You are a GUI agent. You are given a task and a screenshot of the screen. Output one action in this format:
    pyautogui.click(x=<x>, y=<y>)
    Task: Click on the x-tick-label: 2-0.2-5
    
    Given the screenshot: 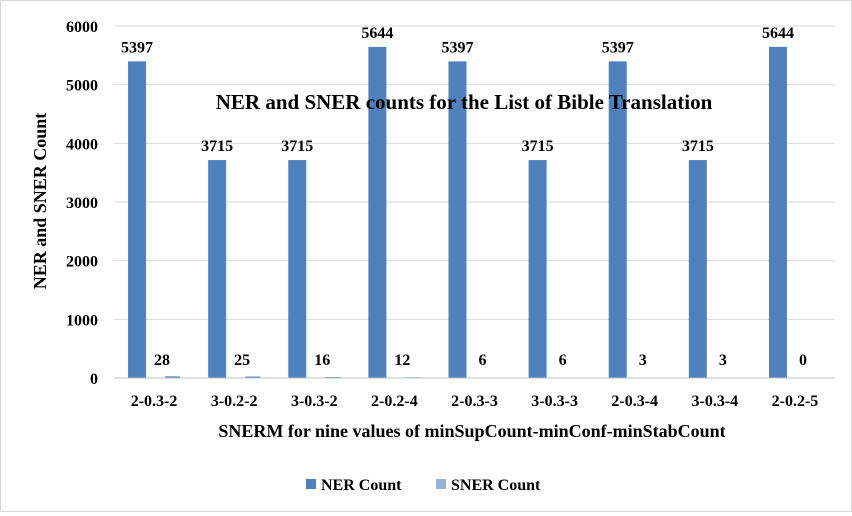 What is the action you would take?
    pyautogui.click(x=795, y=401)
    